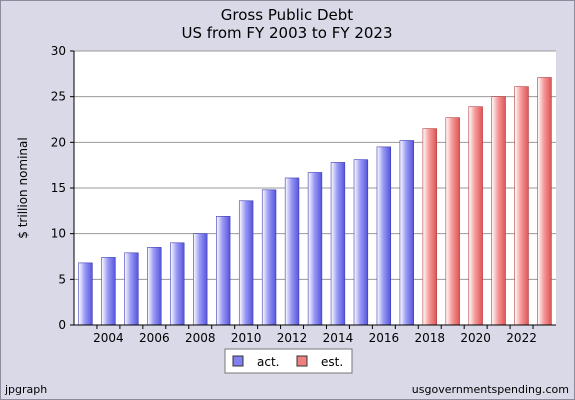 This screenshot has width=575, height=400. What do you see at coordinates (25, 389) in the screenshot?
I see `footer-left-credit: jpgraph` at bounding box center [25, 389].